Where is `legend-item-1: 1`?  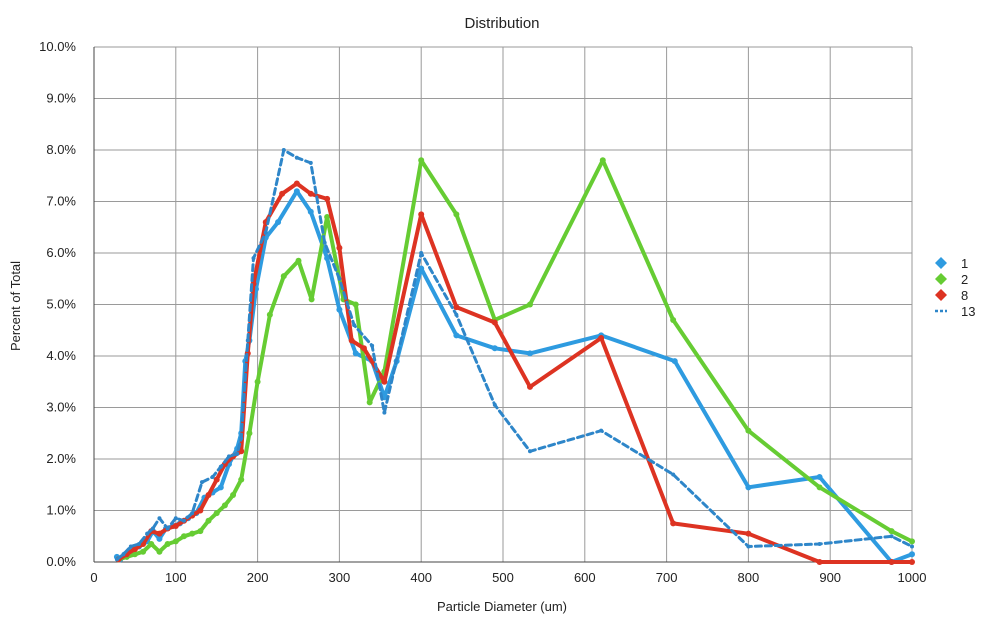
legend-item-1: 1 is located at coordinates (951, 263).